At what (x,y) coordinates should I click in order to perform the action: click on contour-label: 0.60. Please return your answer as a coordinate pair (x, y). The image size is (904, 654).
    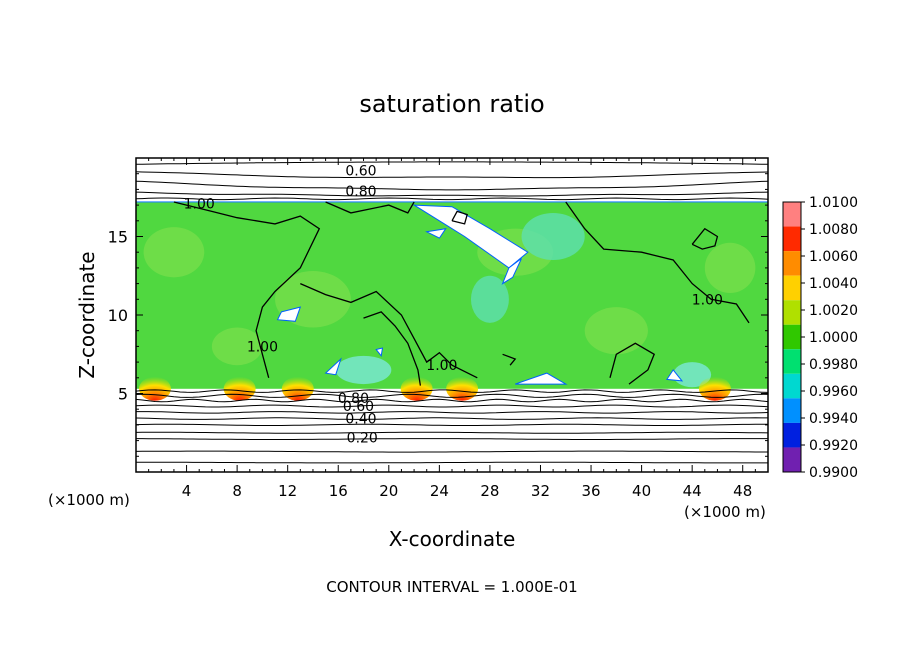
    Looking at the image, I should click on (358, 407).